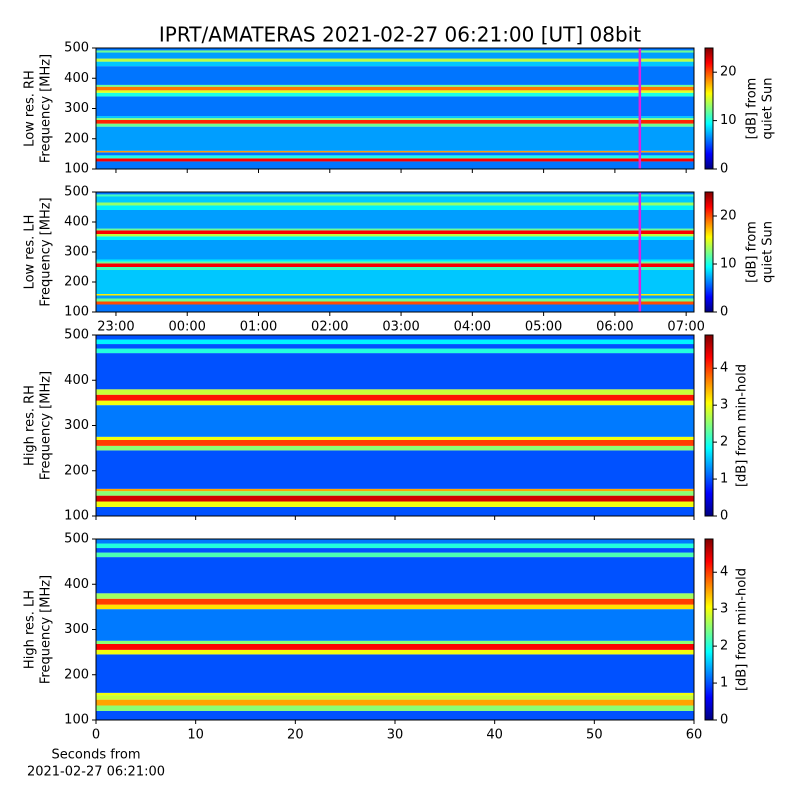 Image resolution: width=800 pixels, height=800 pixels. Describe the element at coordinates (258, 327) in the screenshot. I see `x-tick-label: 01:00` at that location.